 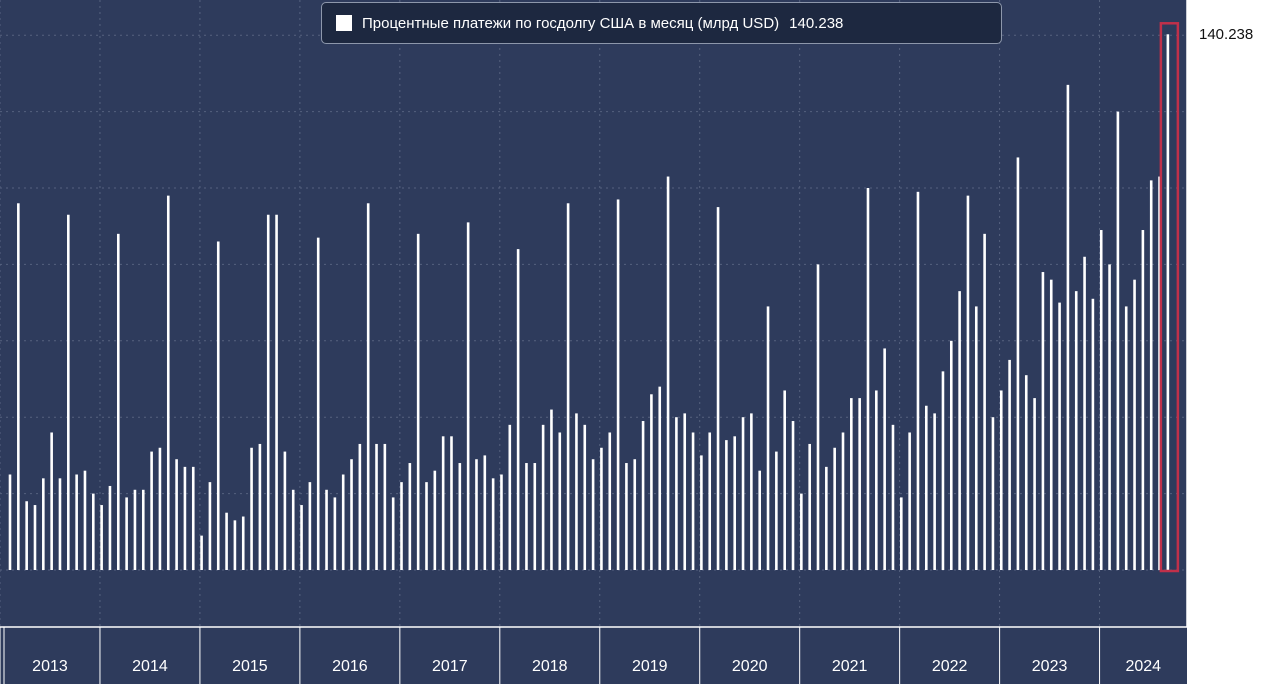 What do you see at coordinates (1235, 34) in the screenshot?
I see `last-value-flag: 140.238` at bounding box center [1235, 34].